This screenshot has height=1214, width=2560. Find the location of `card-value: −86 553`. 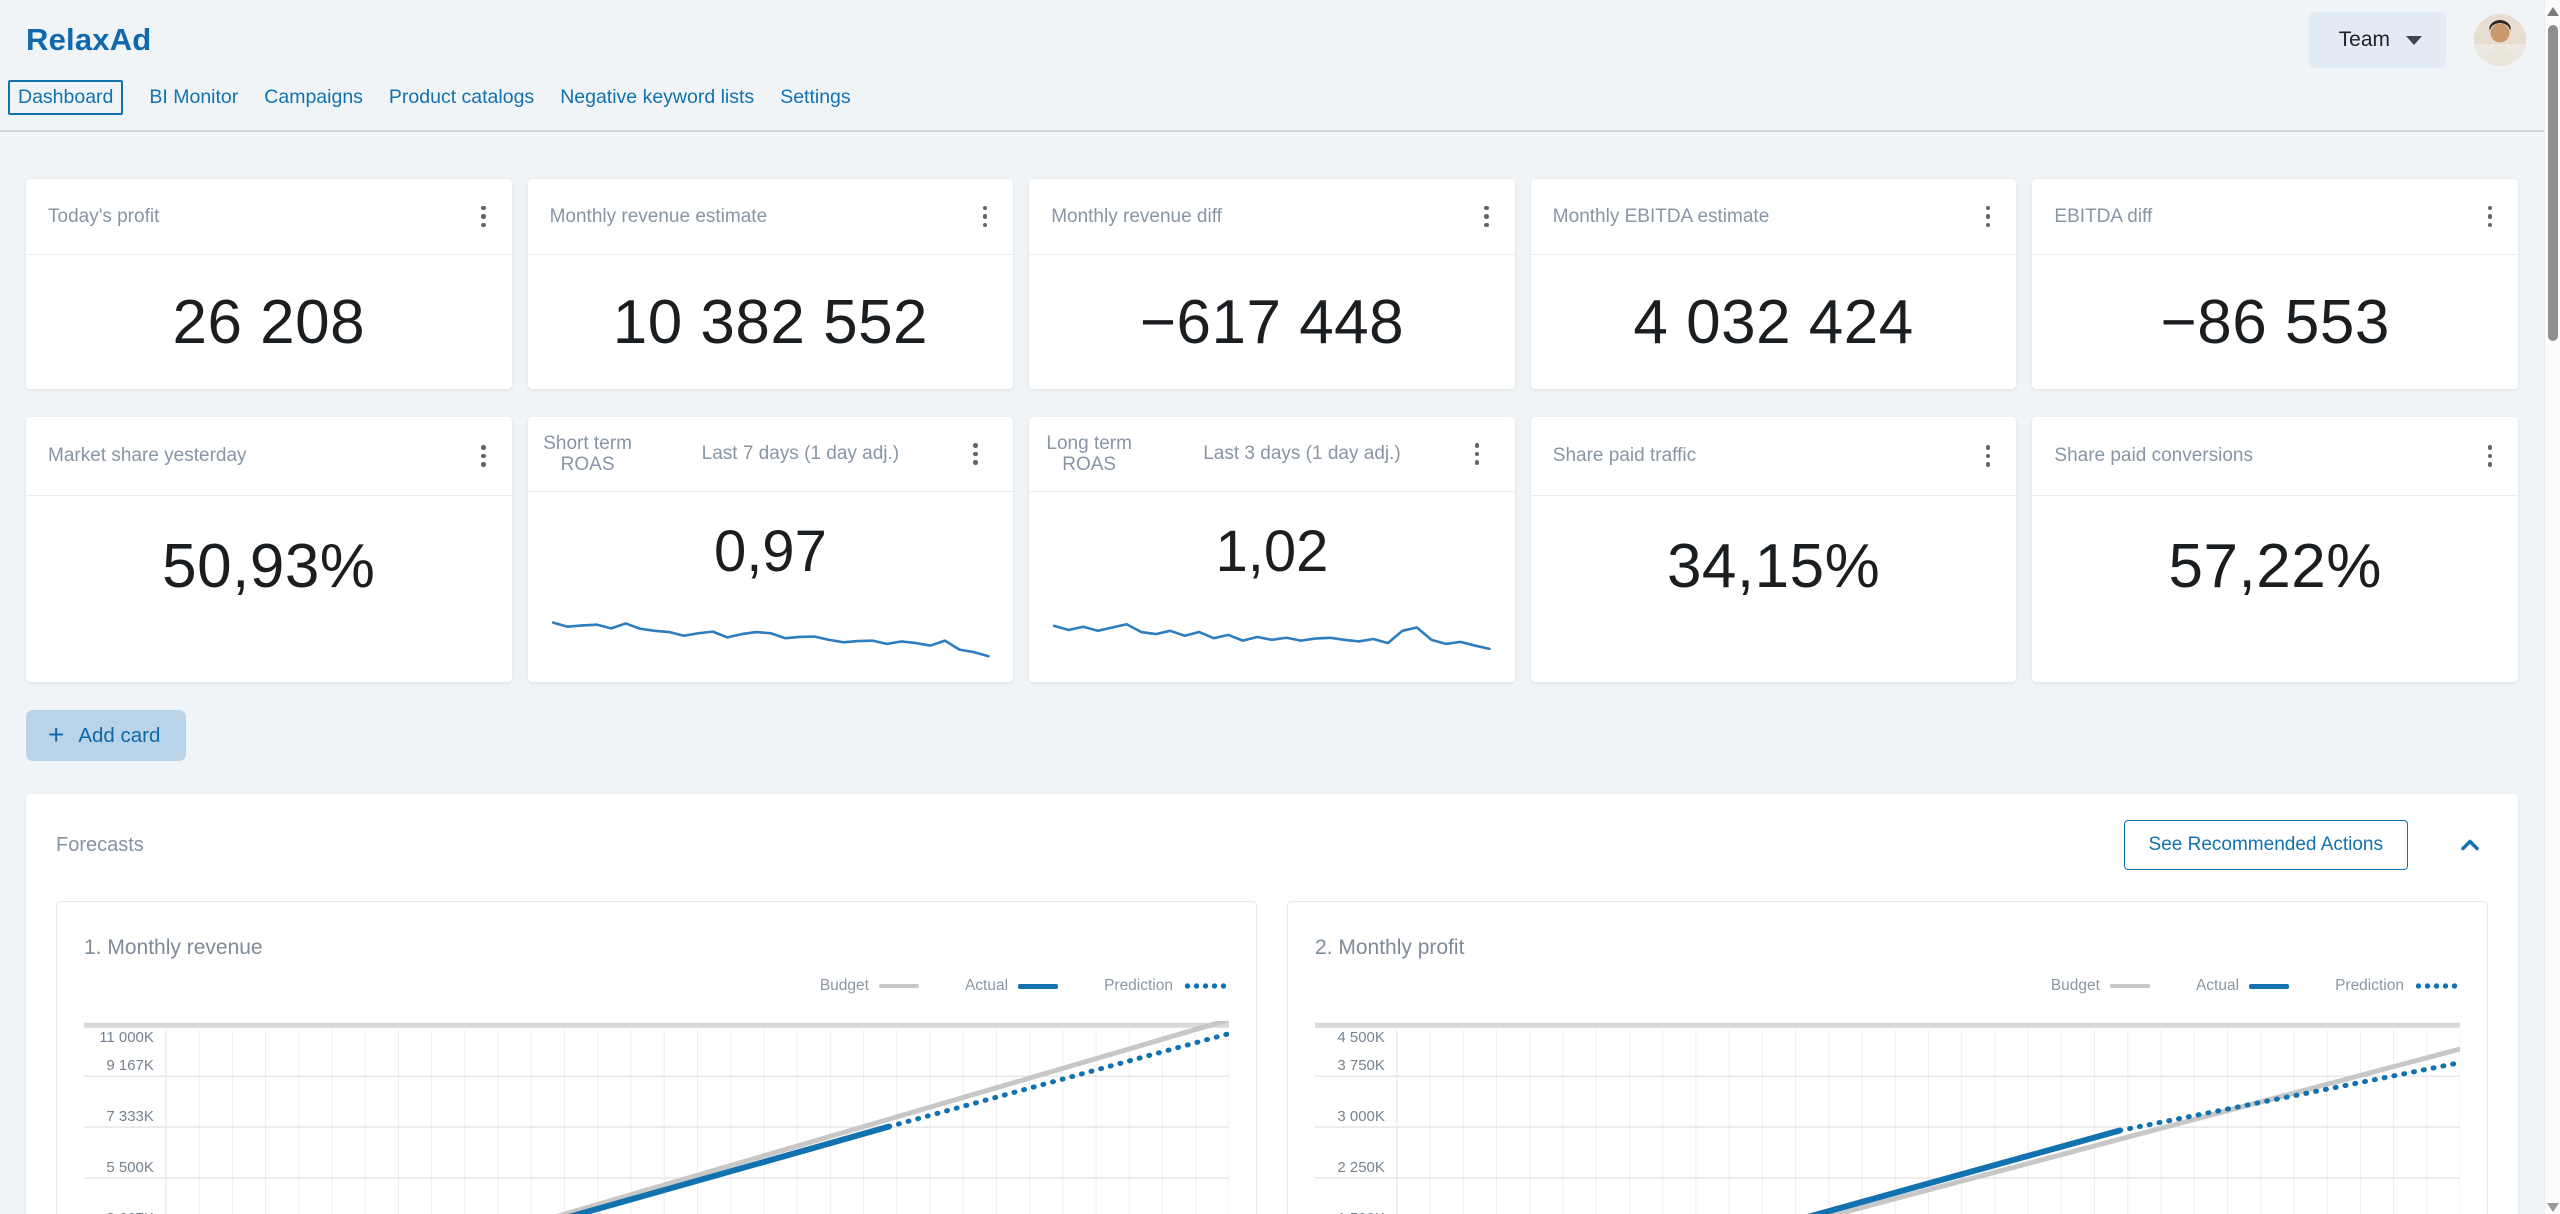

card-value: −86 553 is located at coordinates (2275, 322).